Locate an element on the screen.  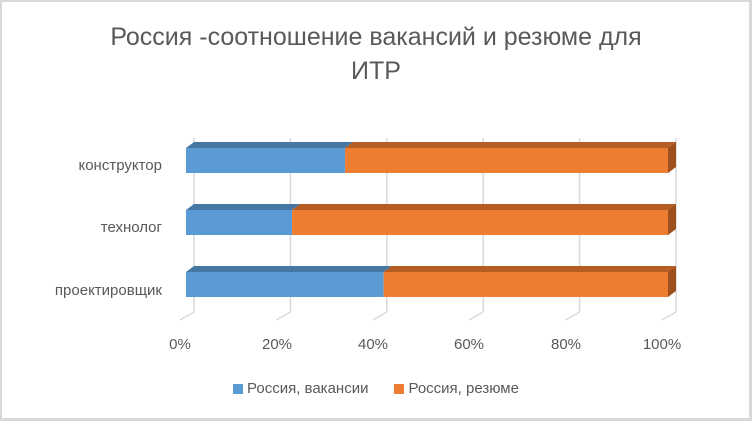
legend-swatch-rezyume is located at coordinates (399, 388).